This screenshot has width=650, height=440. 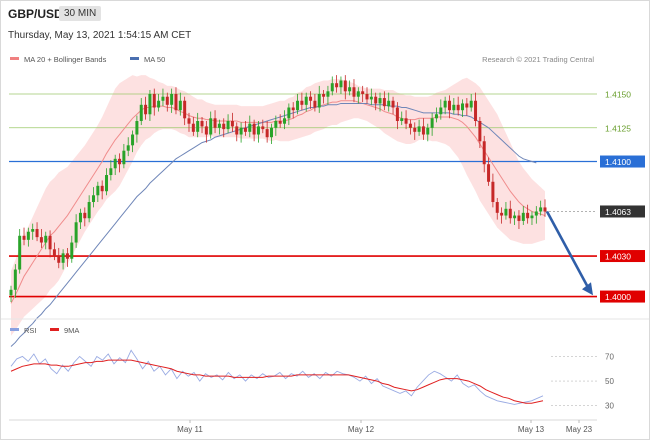 I want to click on timeframe-badge: 30 MIN, so click(x=80, y=13).